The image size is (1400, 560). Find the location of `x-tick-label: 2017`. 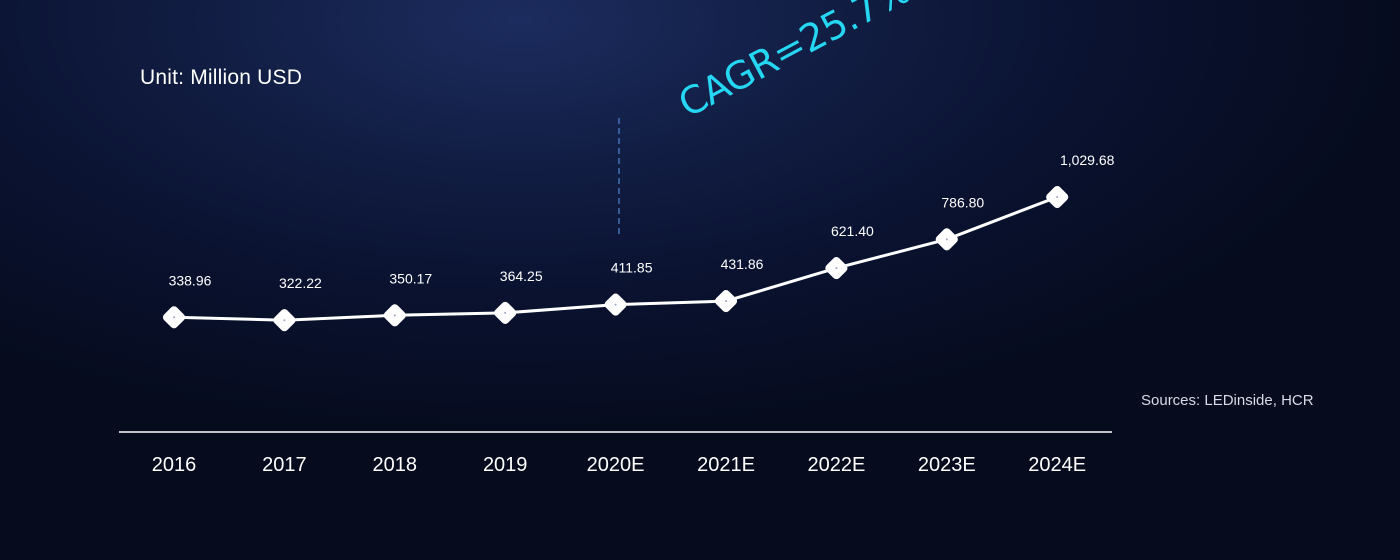

x-tick-label: 2017 is located at coordinates (284, 465).